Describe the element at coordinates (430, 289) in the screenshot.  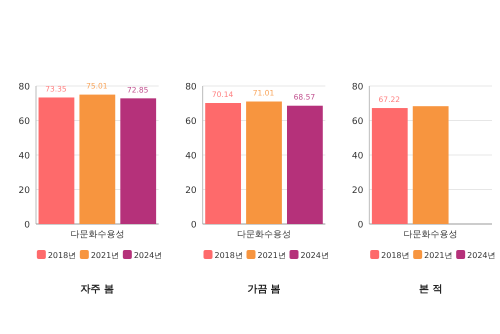
I see `text: 본 적` at that location.